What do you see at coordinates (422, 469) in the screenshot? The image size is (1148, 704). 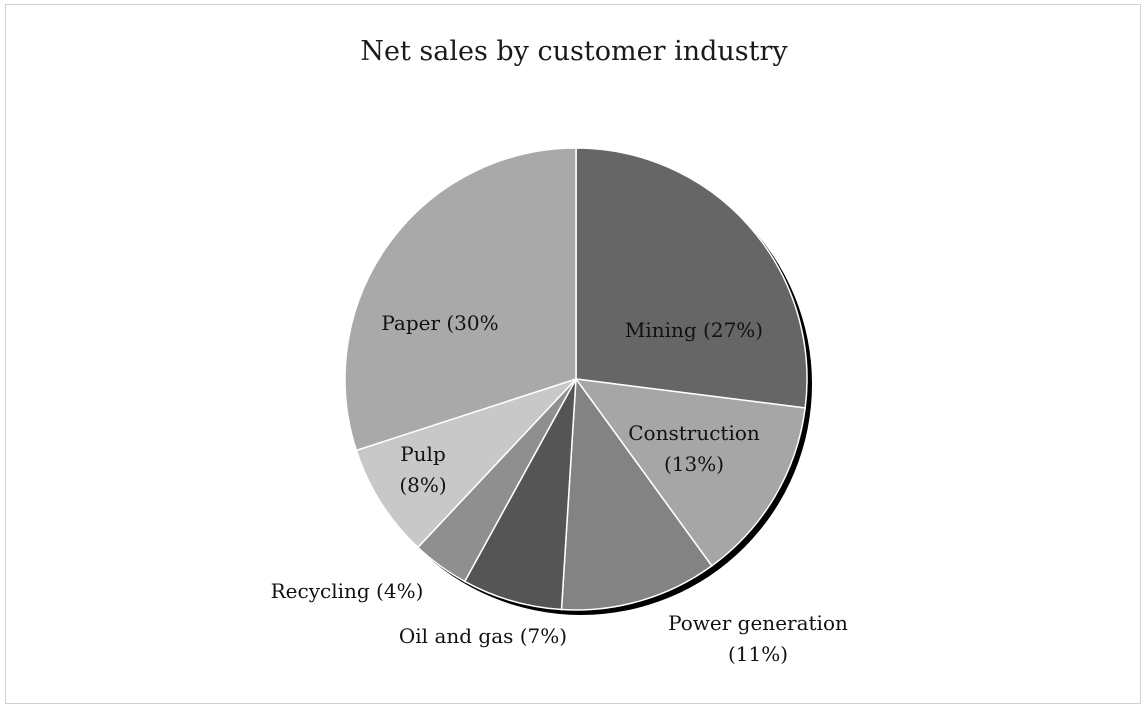 I see `slice-label-pulp: Pulp (8%)` at bounding box center [422, 469].